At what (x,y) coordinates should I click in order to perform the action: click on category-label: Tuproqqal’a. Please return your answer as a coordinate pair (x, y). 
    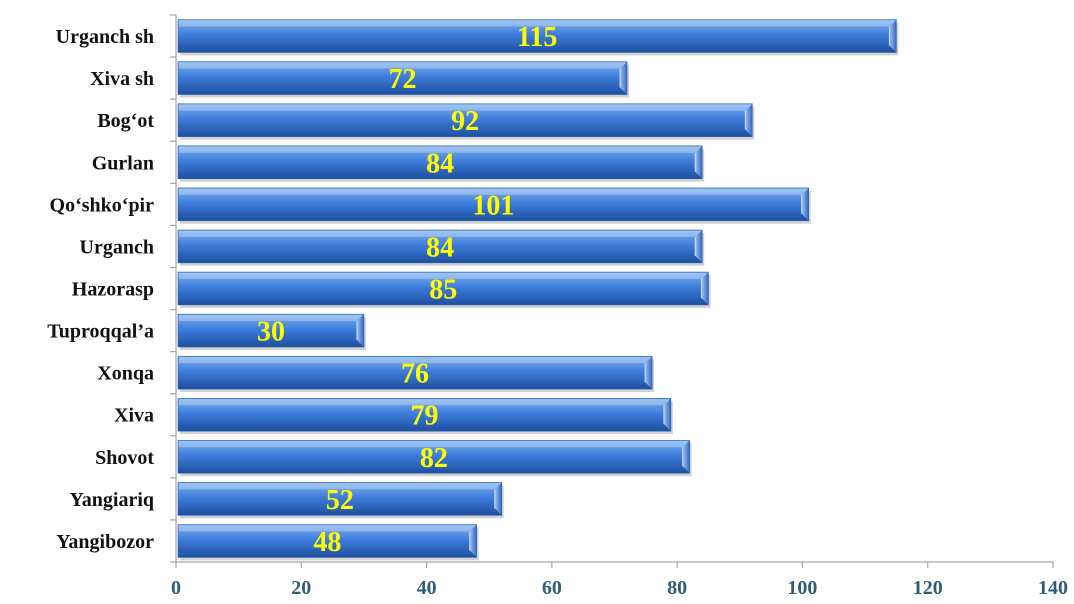
    Looking at the image, I should click on (100, 332).